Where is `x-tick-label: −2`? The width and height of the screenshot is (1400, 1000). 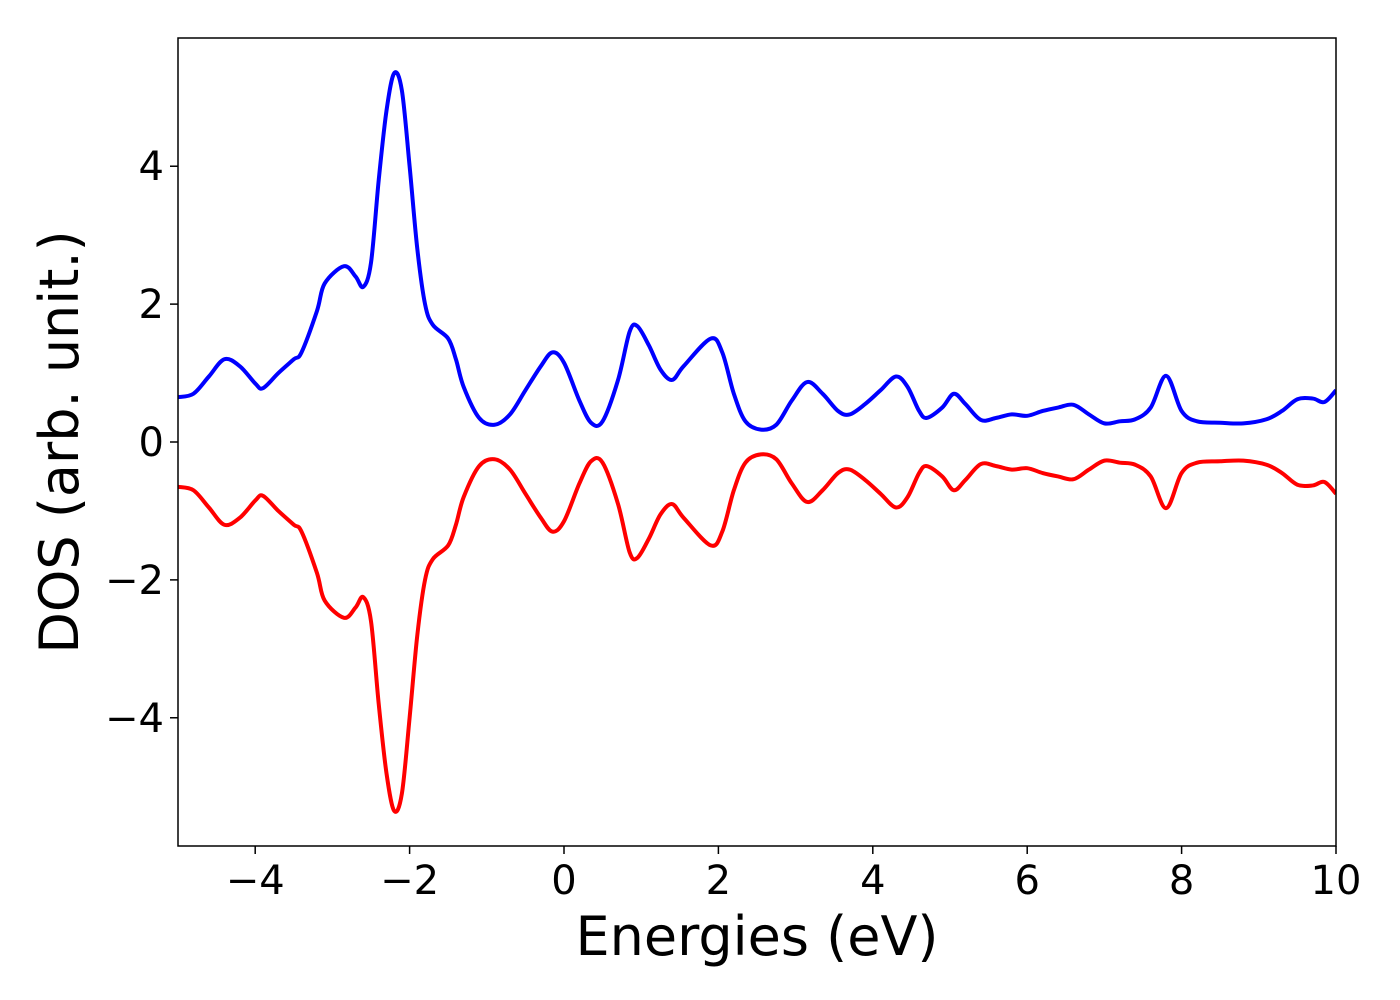 x-tick-label: −2 is located at coordinates (409, 881).